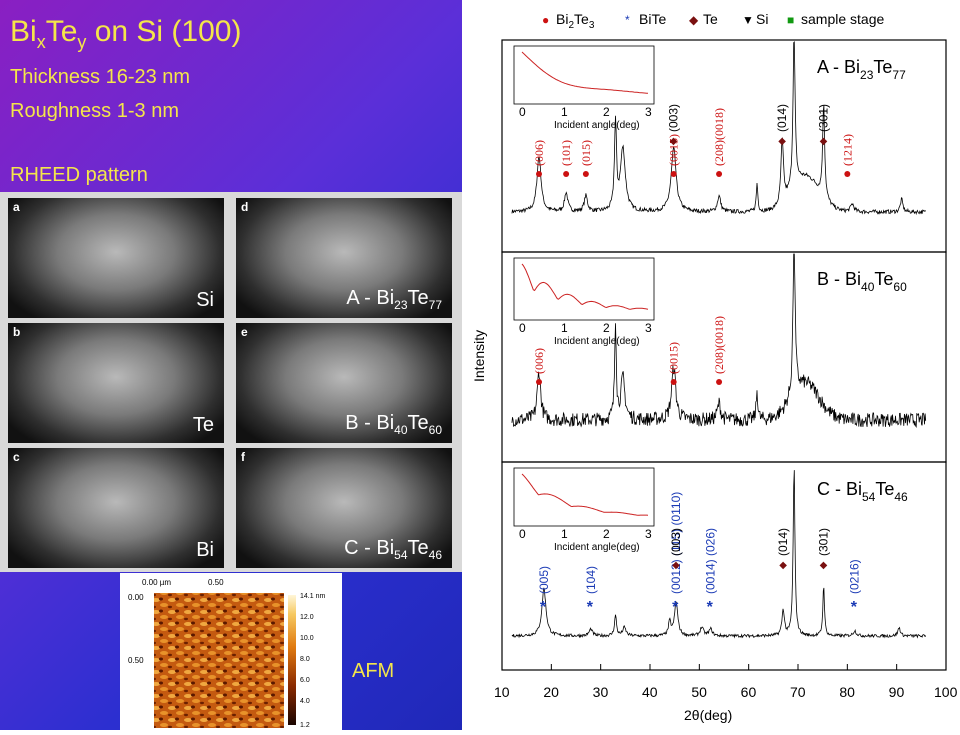  I want to click on legend-label: Te, so click(710, 19).